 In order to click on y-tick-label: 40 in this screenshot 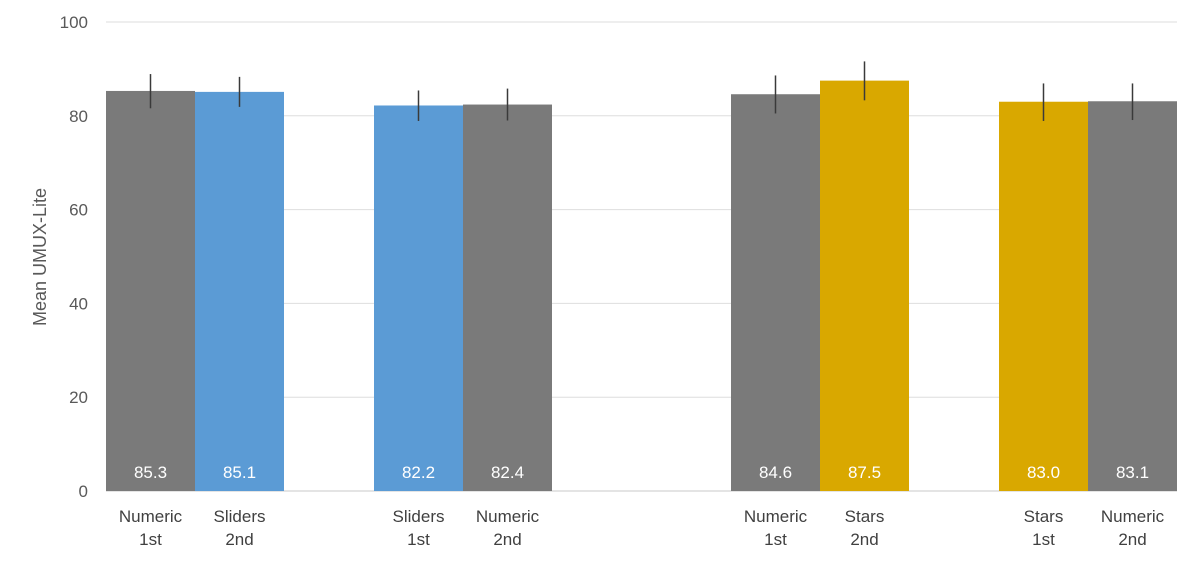, I will do `click(78, 303)`.